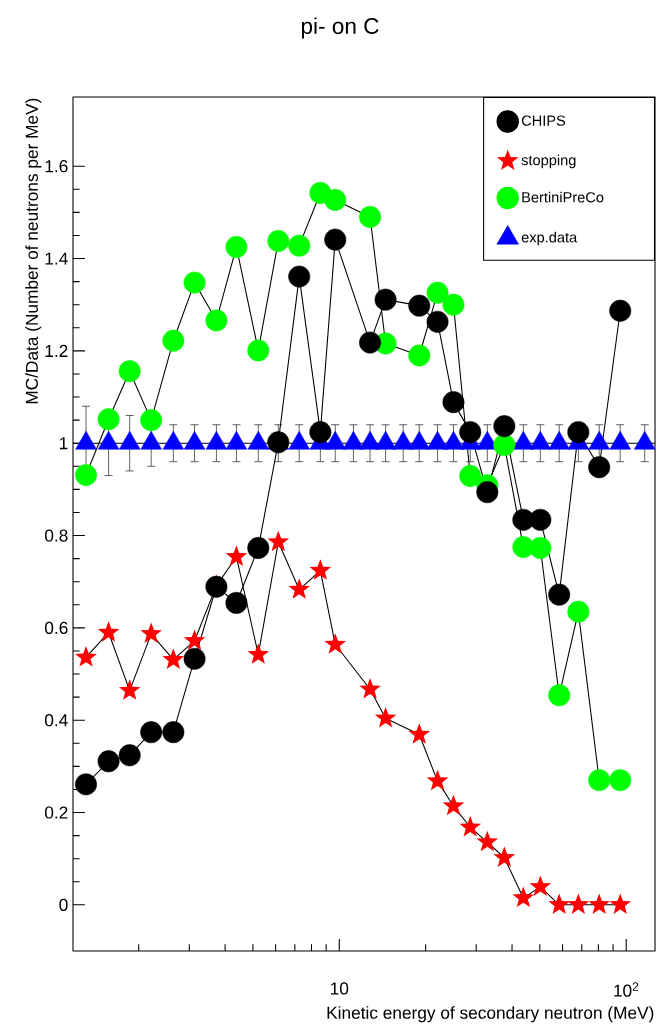 The image size is (657, 1024). I want to click on y-tick-label: 1.4, so click(56, 258).